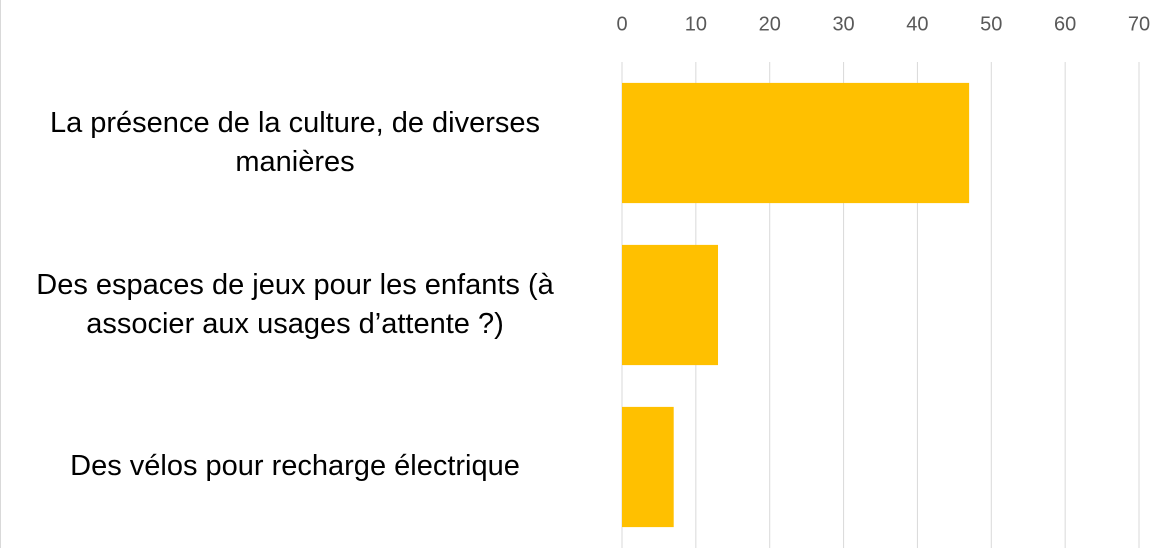 This screenshot has width=1156, height=548. Describe the element at coordinates (843, 24) in the screenshot. I see `x-tick-label: 30` at that location.